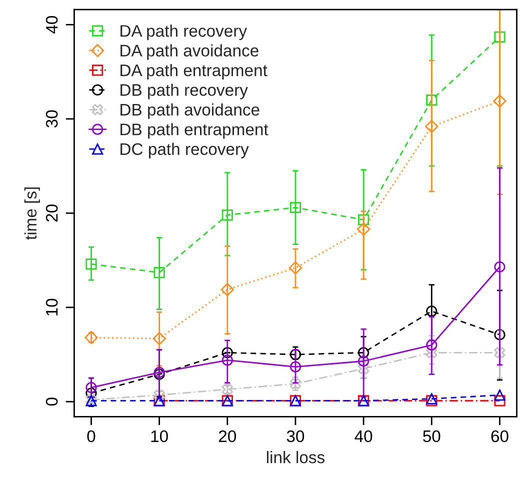  Describe the element at coordinates (227, 436) in the screenshot. I see `x-tick-label: 20` at that location.